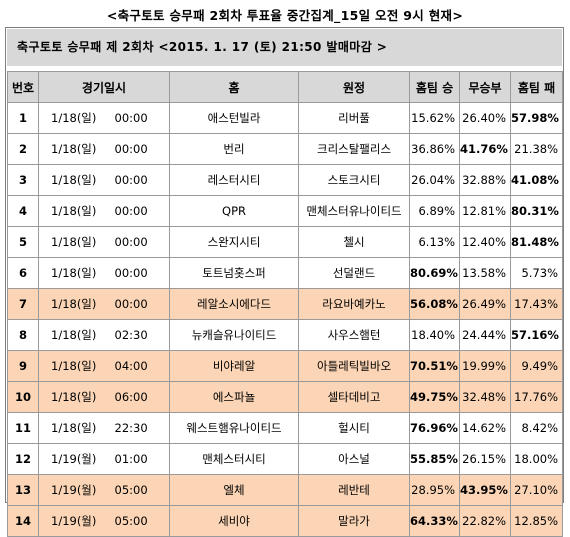  I want to click on match-number: 11, so click(23, 428).